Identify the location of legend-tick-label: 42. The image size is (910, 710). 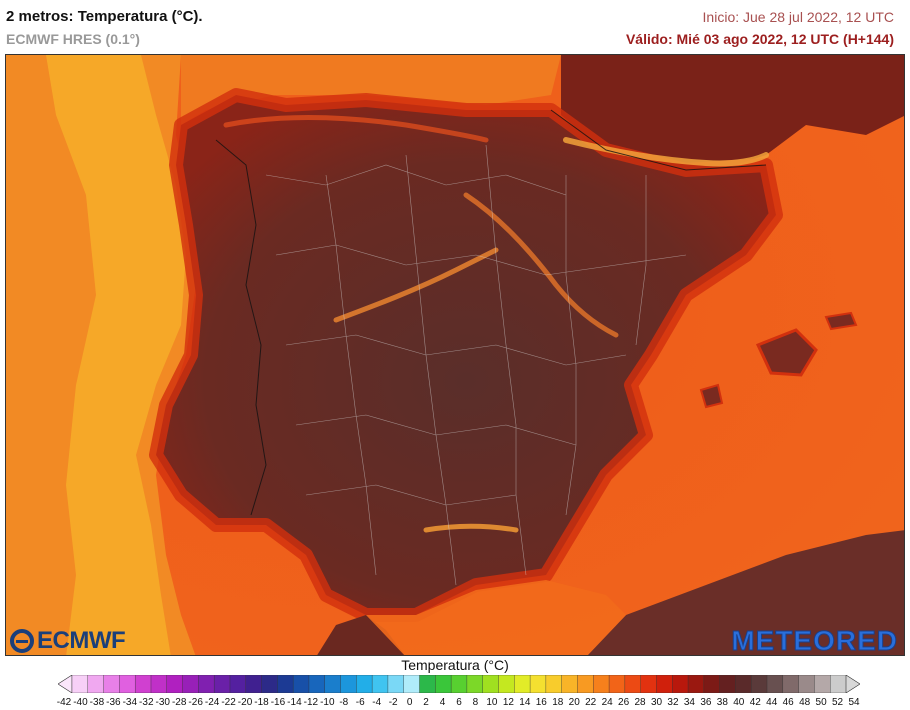
(755, 702).